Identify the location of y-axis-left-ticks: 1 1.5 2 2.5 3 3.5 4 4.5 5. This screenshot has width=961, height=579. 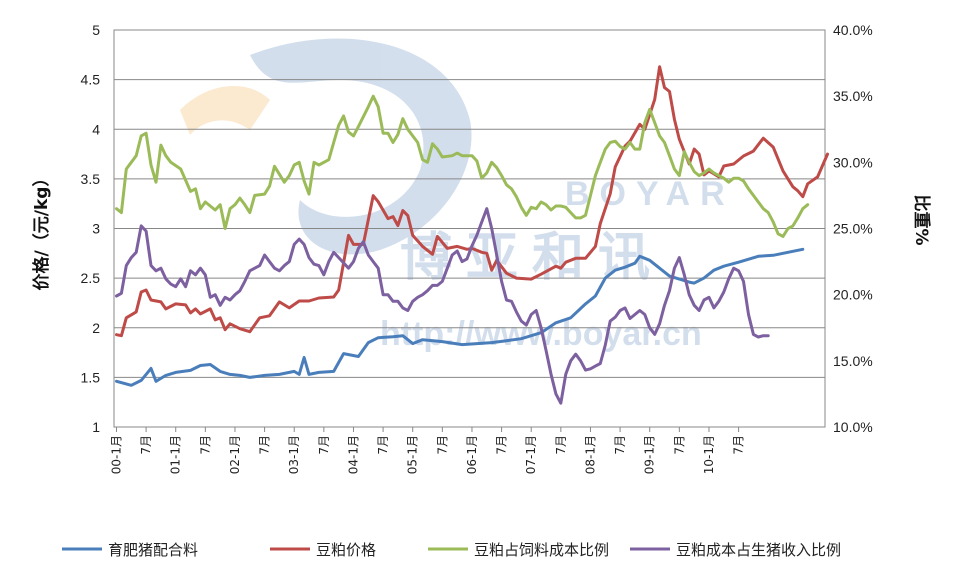
(91, 228).